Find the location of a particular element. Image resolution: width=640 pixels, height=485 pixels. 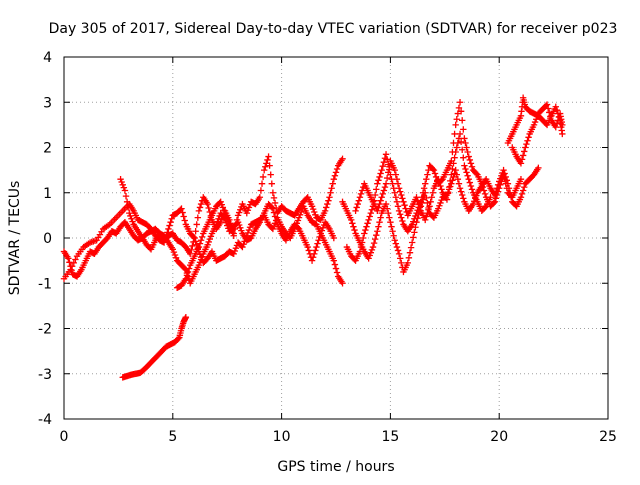

y-tick-label: 4 is located at coordinates (47, 58).